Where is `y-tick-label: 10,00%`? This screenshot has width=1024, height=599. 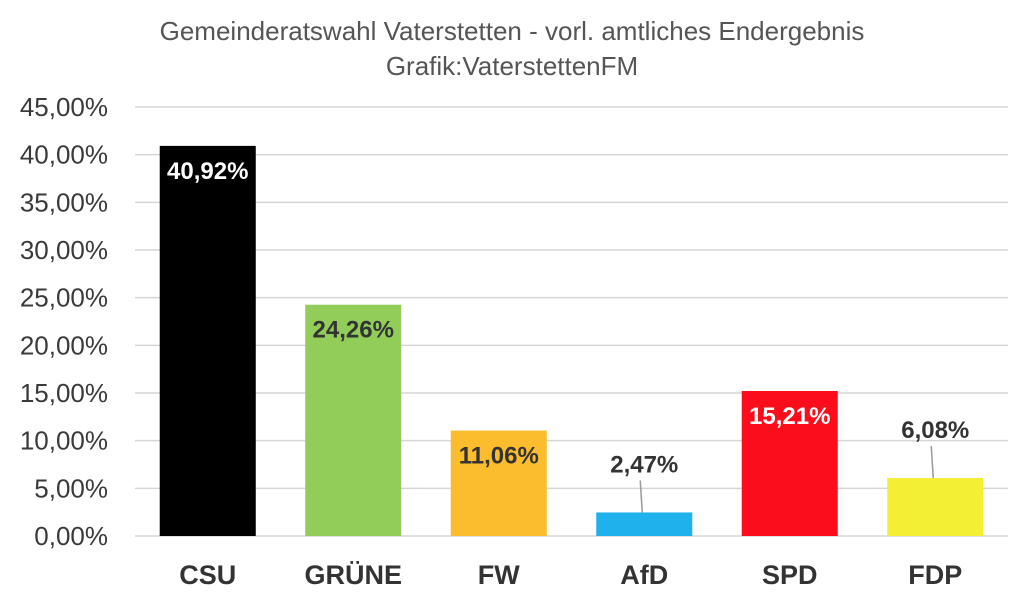 y-tick-label: 10,00% is located at coordinates (64, 441).